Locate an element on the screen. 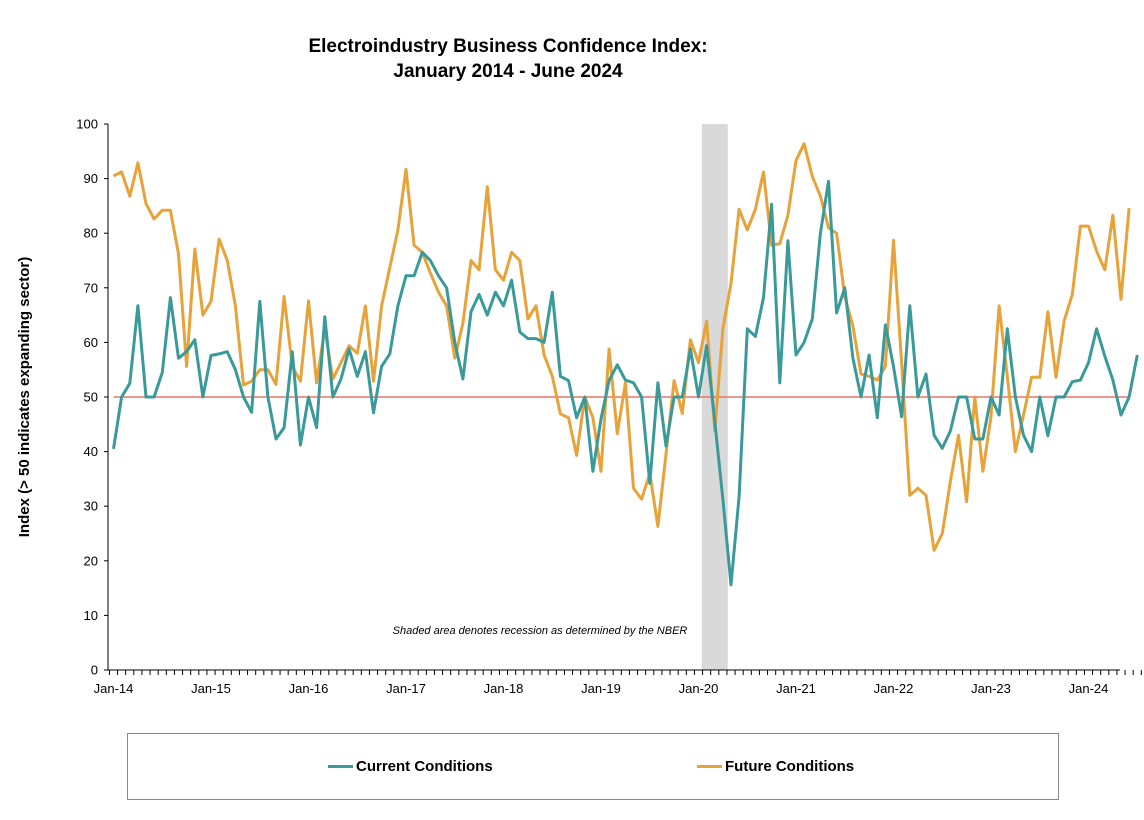  chart-subtitle: January 2014 - June 2024 is located at coordinates (508, 71).